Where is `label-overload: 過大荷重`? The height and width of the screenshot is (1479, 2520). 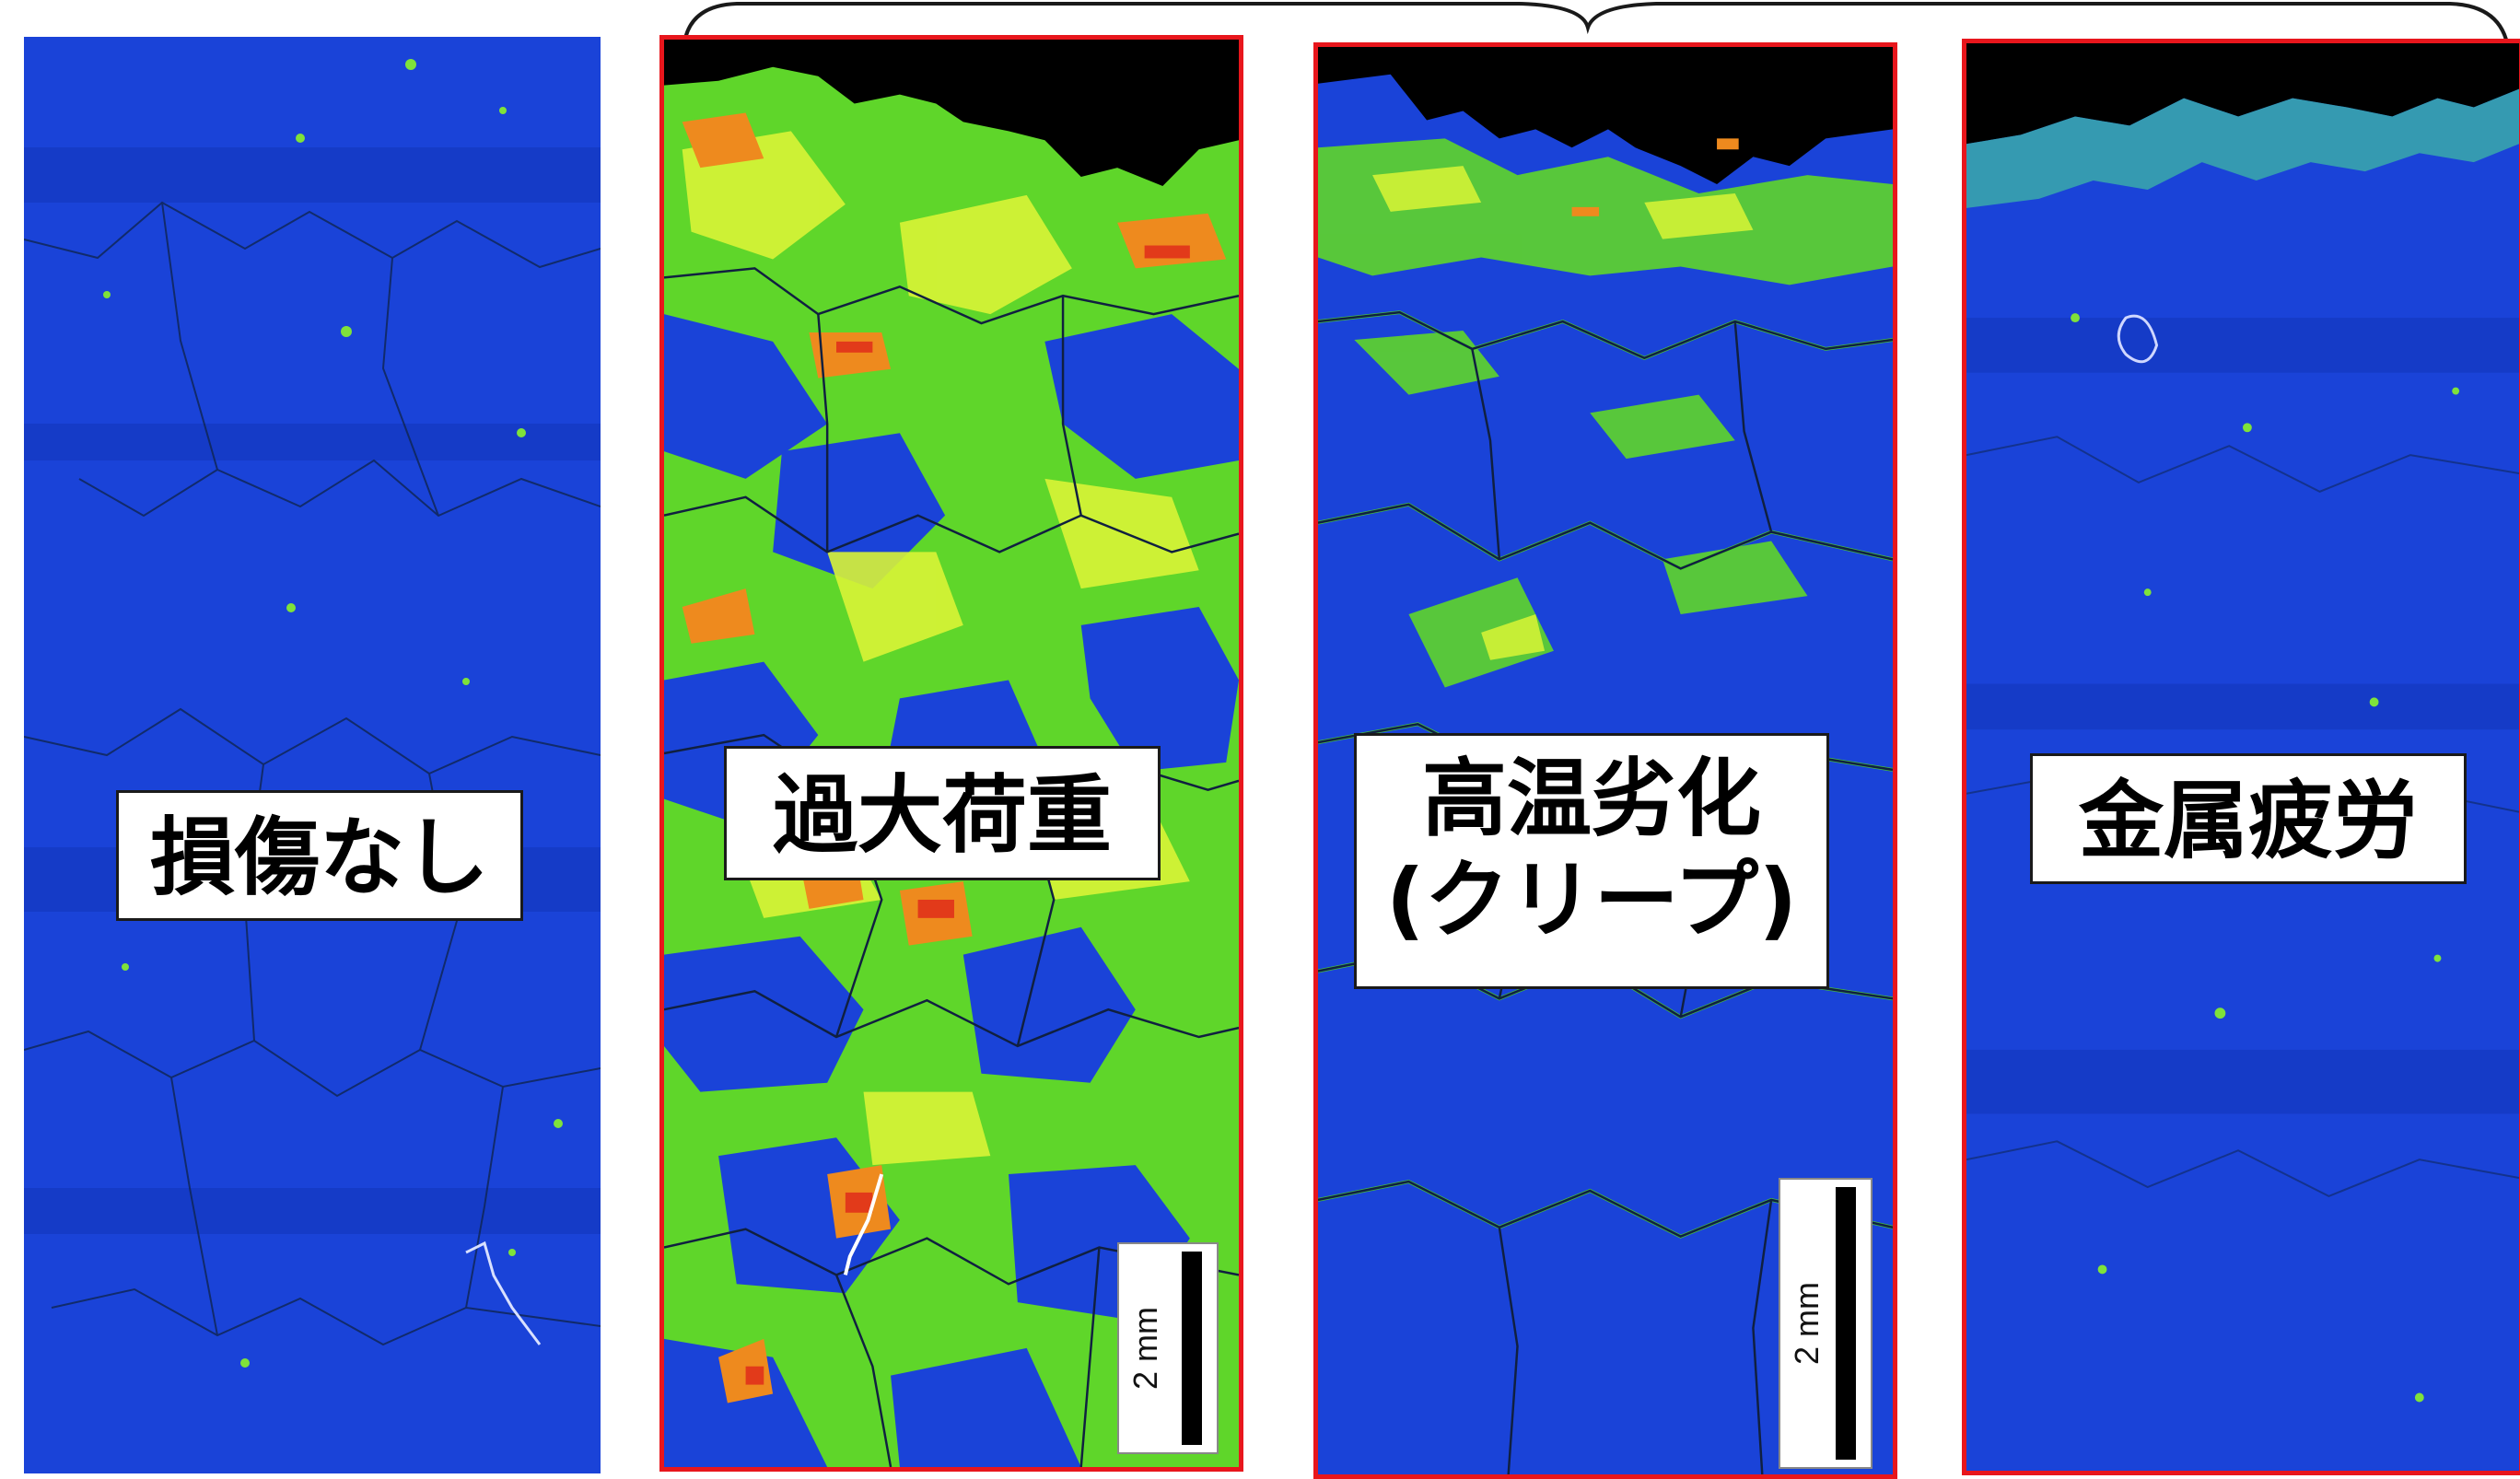
label-overload: 過大荷重 is located at coordinates (942, 813).